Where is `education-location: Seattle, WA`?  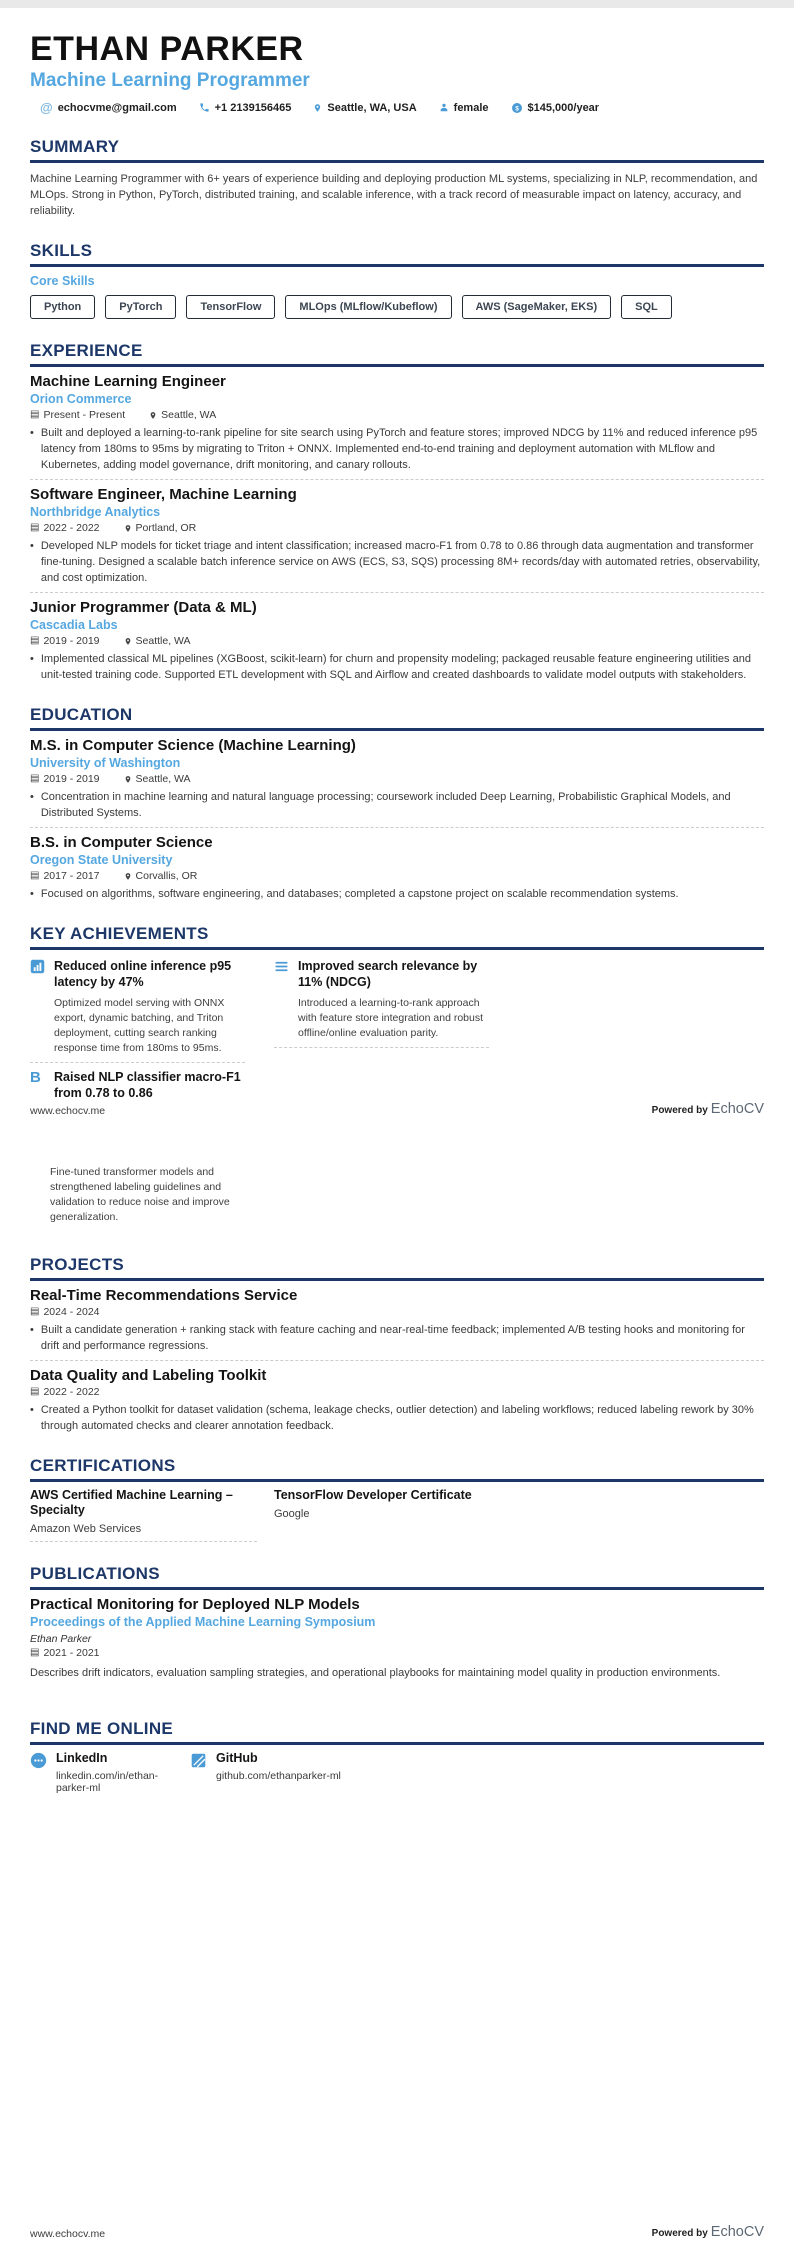
education-location: Seattle, WA is located at coordinates (157, 779).